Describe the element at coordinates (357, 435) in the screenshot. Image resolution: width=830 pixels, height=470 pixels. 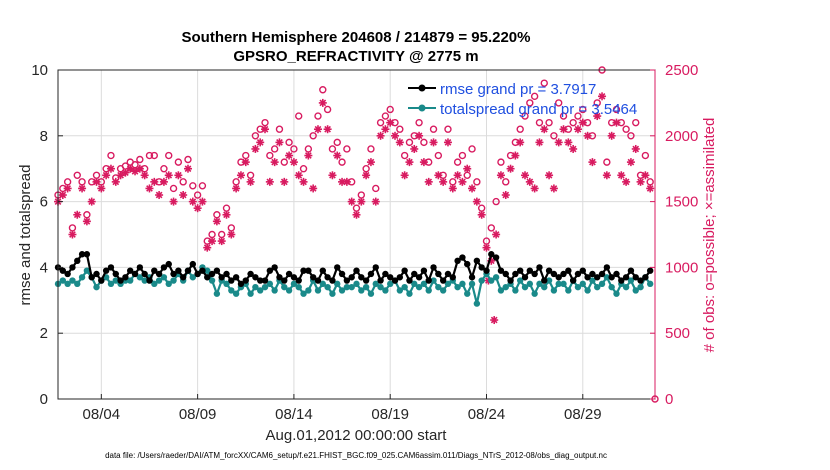
I see `x-axis-label: Aug.01,2012 00:00:00 start` at that location.